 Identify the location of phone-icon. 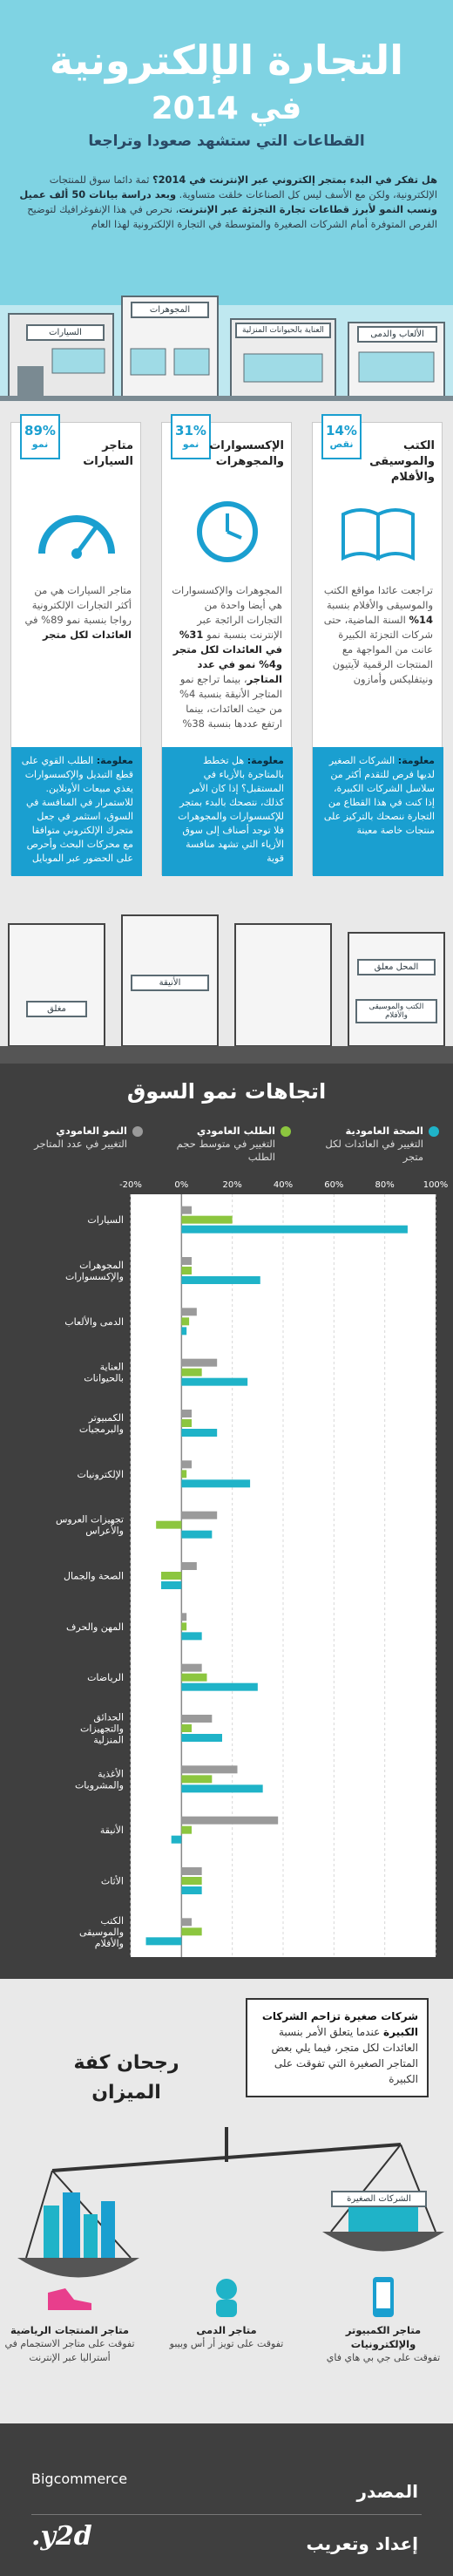
(383, 2297).